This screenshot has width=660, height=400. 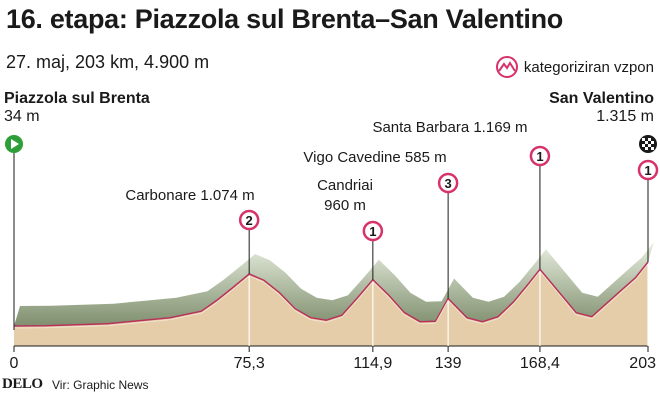 I want to click on stage-subtitle: 27. maj, 203 km, 4.900 m, so click(x=108, y=62).